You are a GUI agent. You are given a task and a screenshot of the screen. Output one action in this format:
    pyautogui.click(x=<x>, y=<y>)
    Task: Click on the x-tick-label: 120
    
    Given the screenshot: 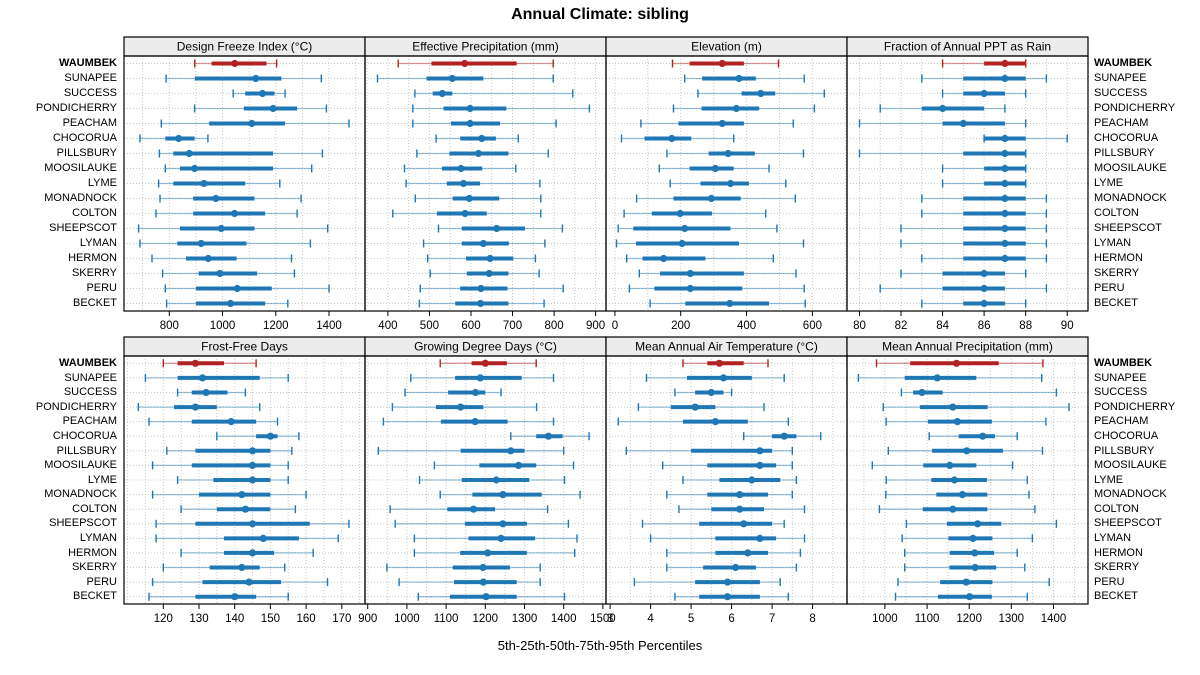 What is the action you would take?
    pyautogui.click(x=163, y=619)
    